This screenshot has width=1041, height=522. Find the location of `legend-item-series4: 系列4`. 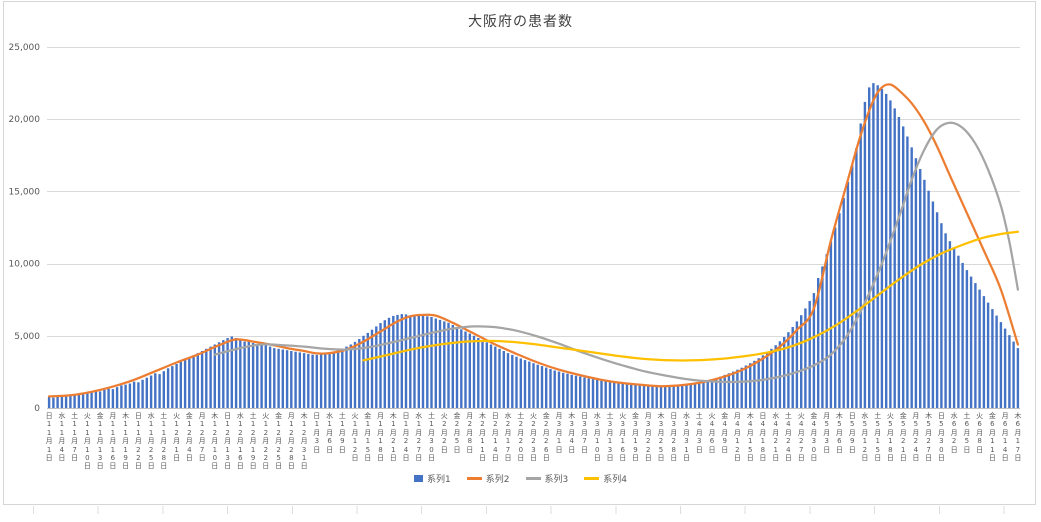

legend-item-series4: 系列4 is located at coordinates (605, 478).